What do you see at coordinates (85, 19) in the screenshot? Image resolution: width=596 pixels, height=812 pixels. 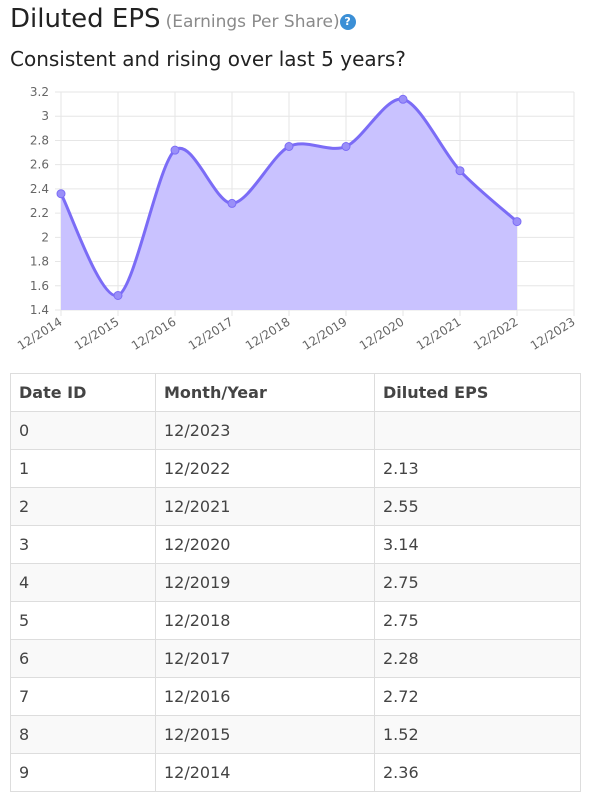 I see `page-title: Diluted EPS` at bounding box center [85, 19].